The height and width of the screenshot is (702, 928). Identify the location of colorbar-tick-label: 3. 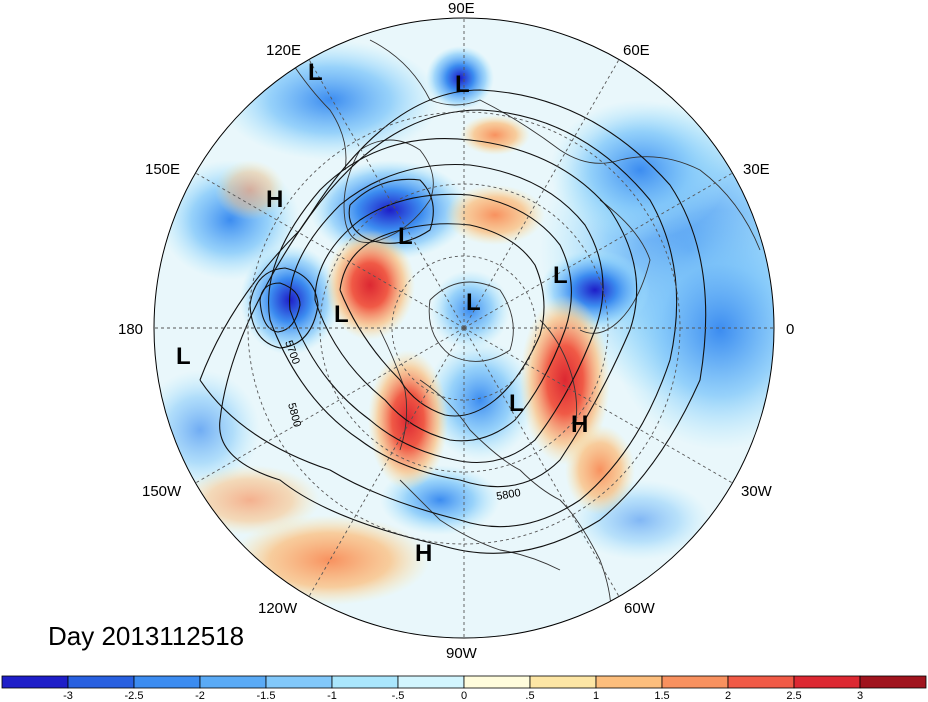
(860, 696).